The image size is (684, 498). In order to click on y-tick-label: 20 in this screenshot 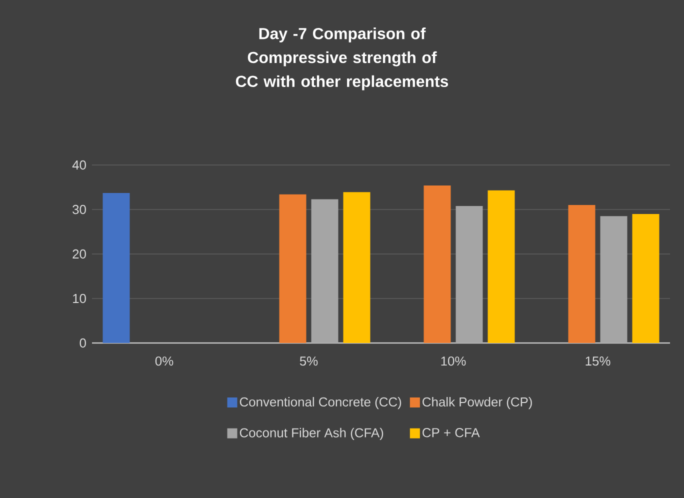, I will do `click(79, 254)`.